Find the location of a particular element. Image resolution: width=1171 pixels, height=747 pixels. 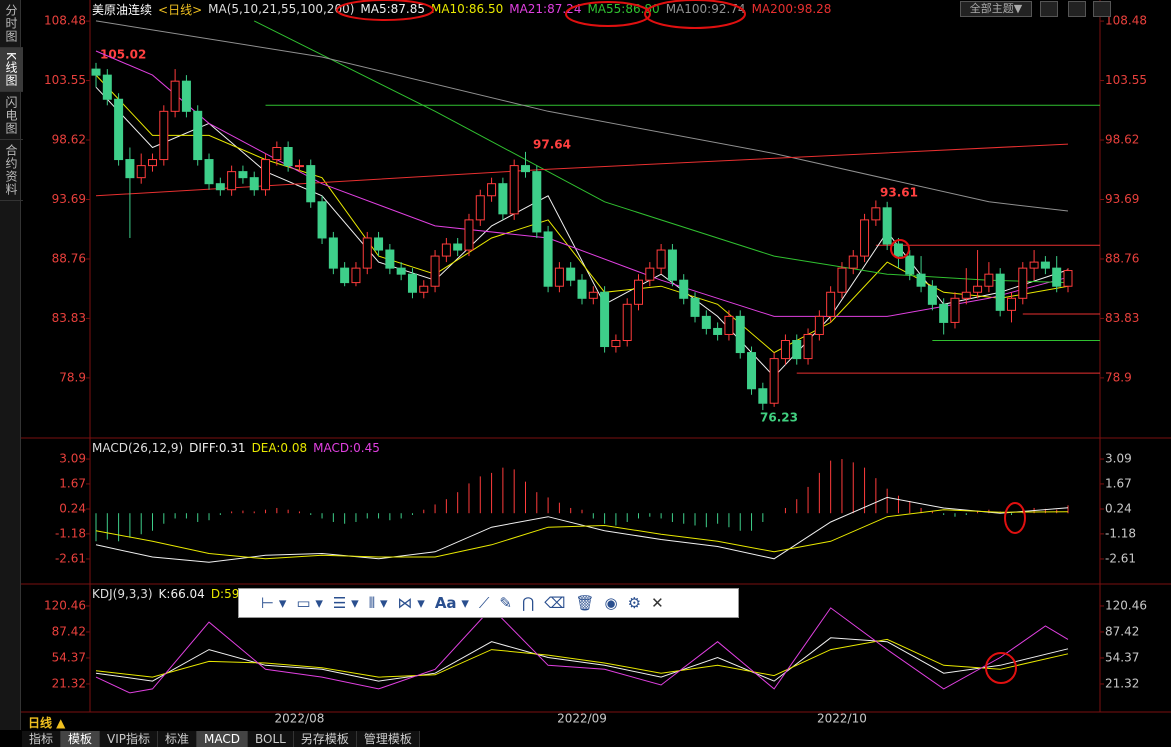

ma-header: MA(5,10,21,55,100,200) is located at coordinates (281, 9).